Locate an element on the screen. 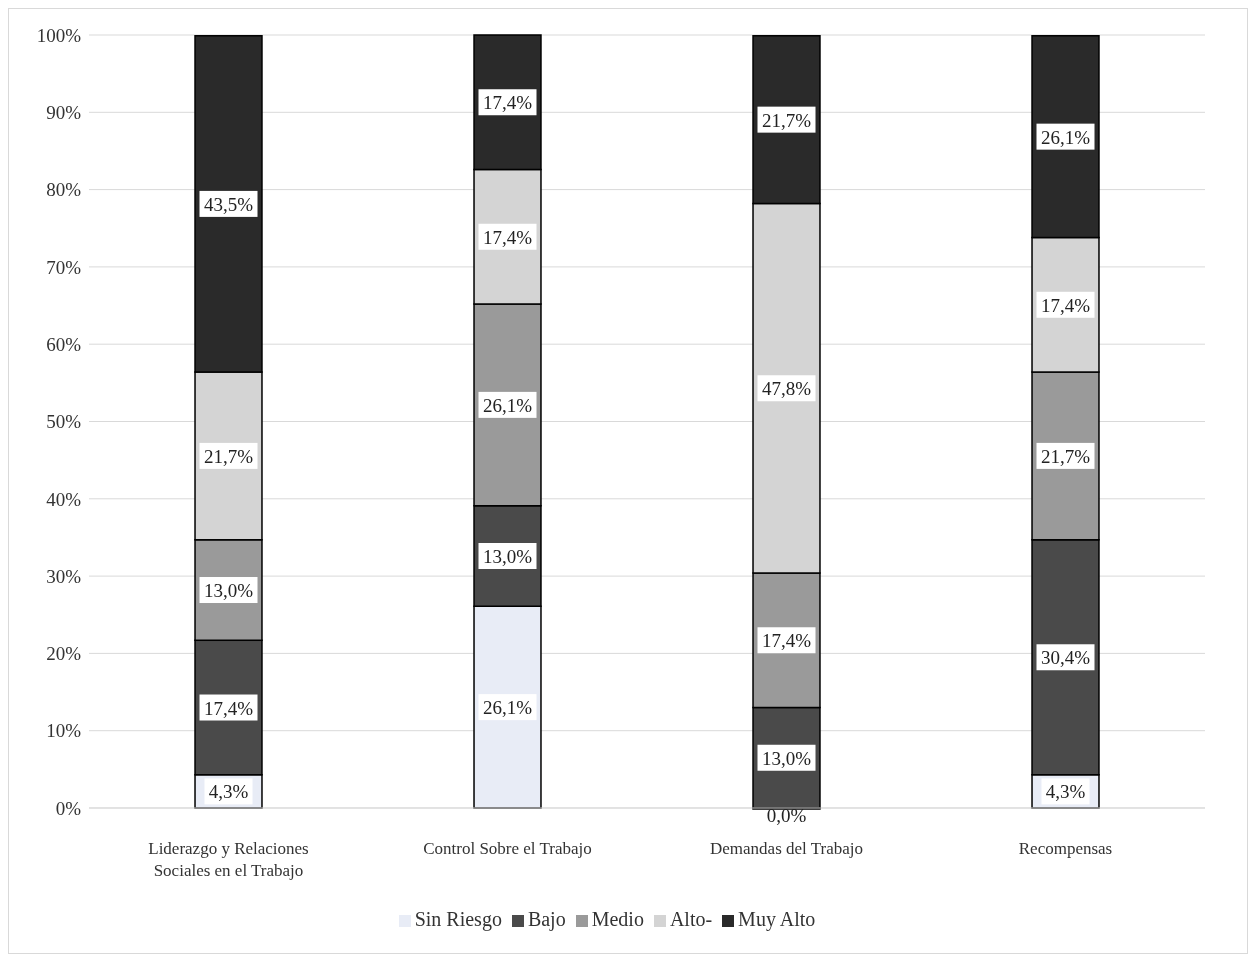 The width and height of the screenshot is (1254, 960). legend-label: Muy Alto is located at coordinates (777, 919).